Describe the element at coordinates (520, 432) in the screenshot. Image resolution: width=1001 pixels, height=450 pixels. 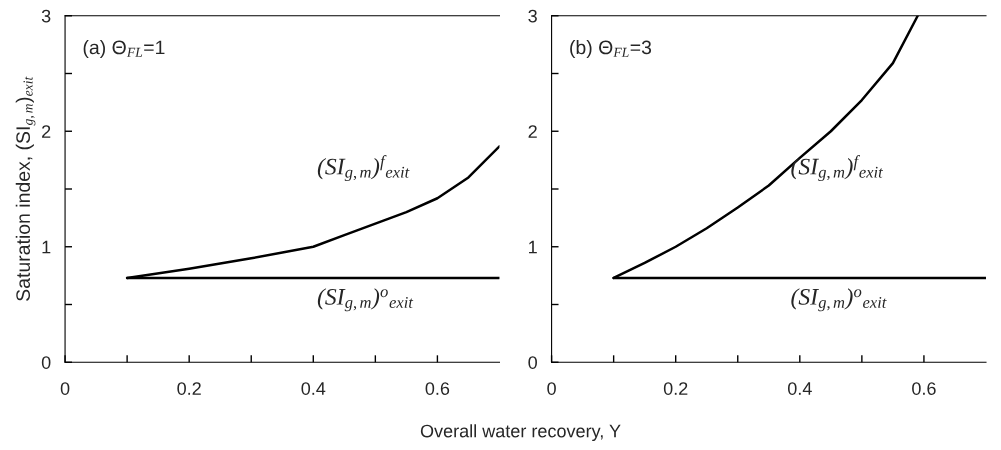
I see `x-axis-title: Overall water recovery, Y` at that location.